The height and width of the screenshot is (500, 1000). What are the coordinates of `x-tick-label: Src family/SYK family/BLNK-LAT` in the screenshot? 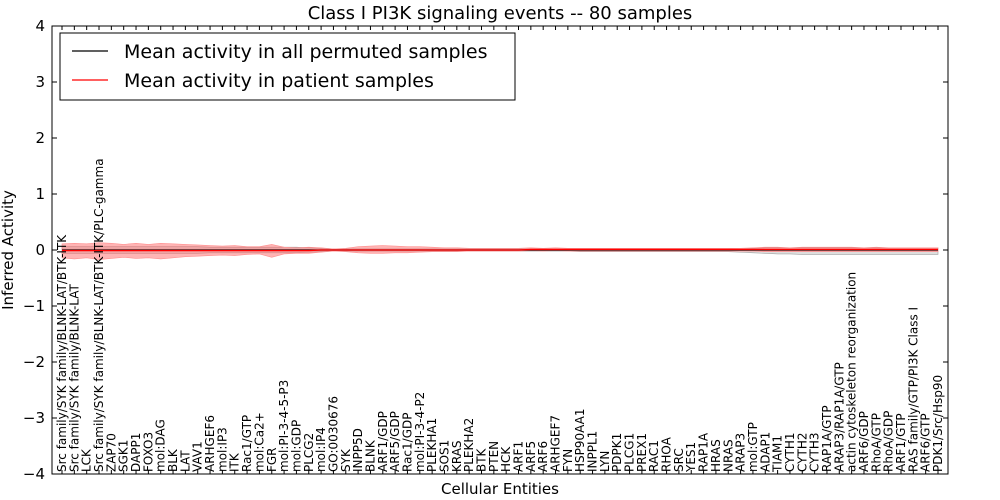 It's located at (74, 377).